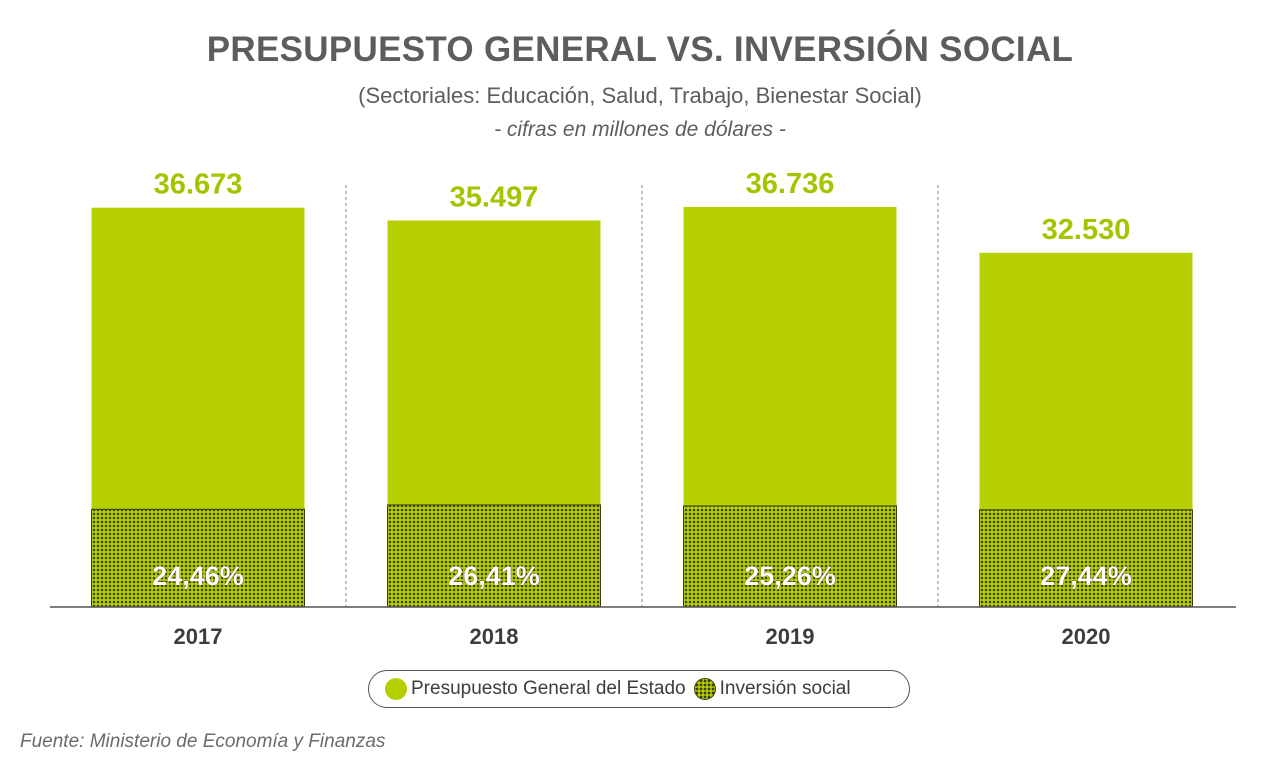 The image size is (1280, 773). What do you see at coordinates (1086, 576) in the screenshot?
I see `value-label-social-2020: 27,44%` at bounding box center [1086, 576].